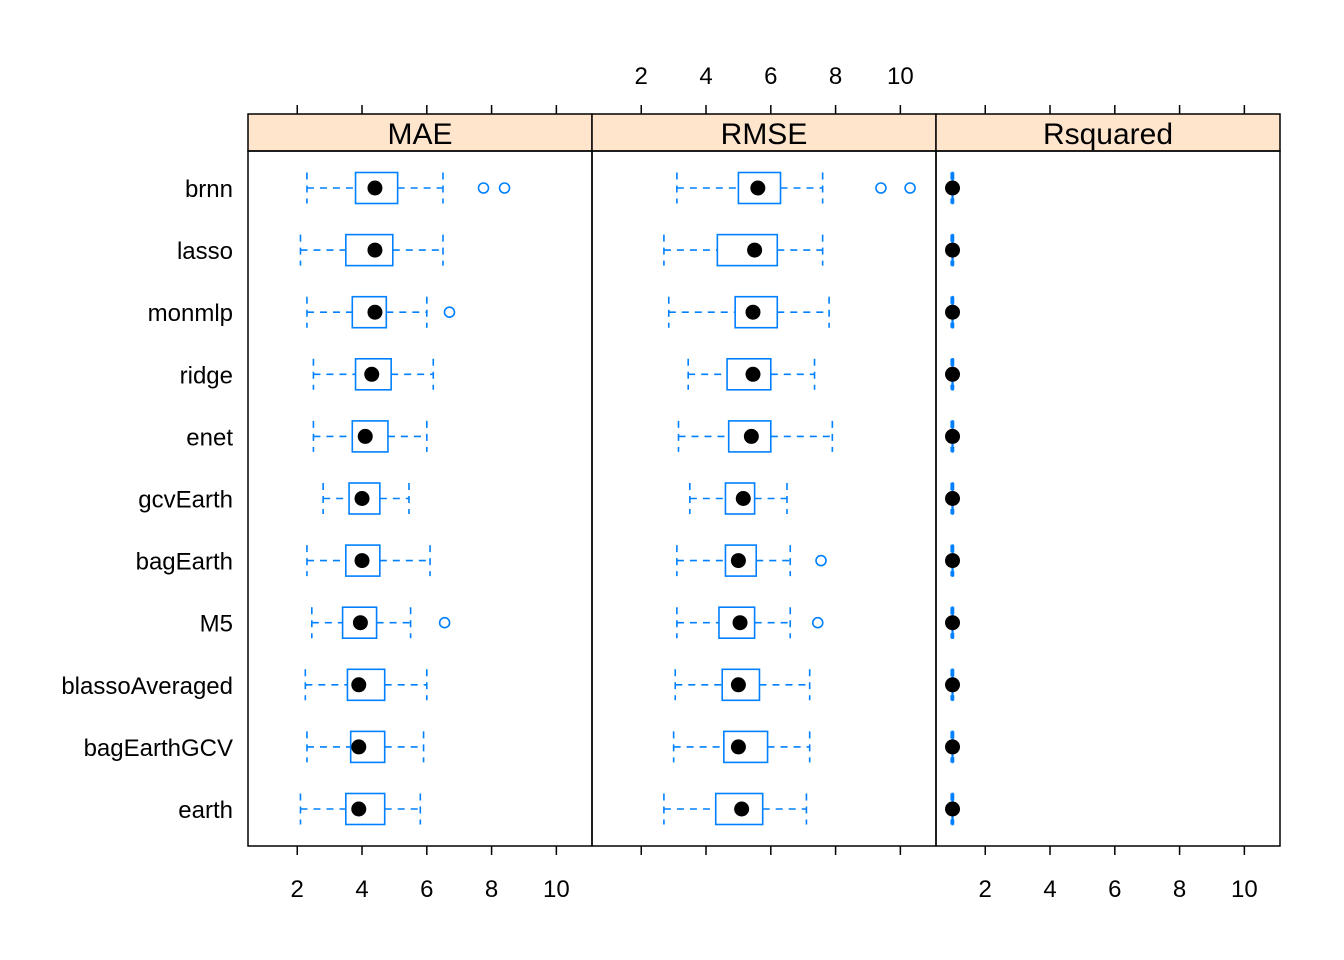 This screenshot has height=960, width=1344. I want to click on strip-label: RMSE, so click(764, 134).